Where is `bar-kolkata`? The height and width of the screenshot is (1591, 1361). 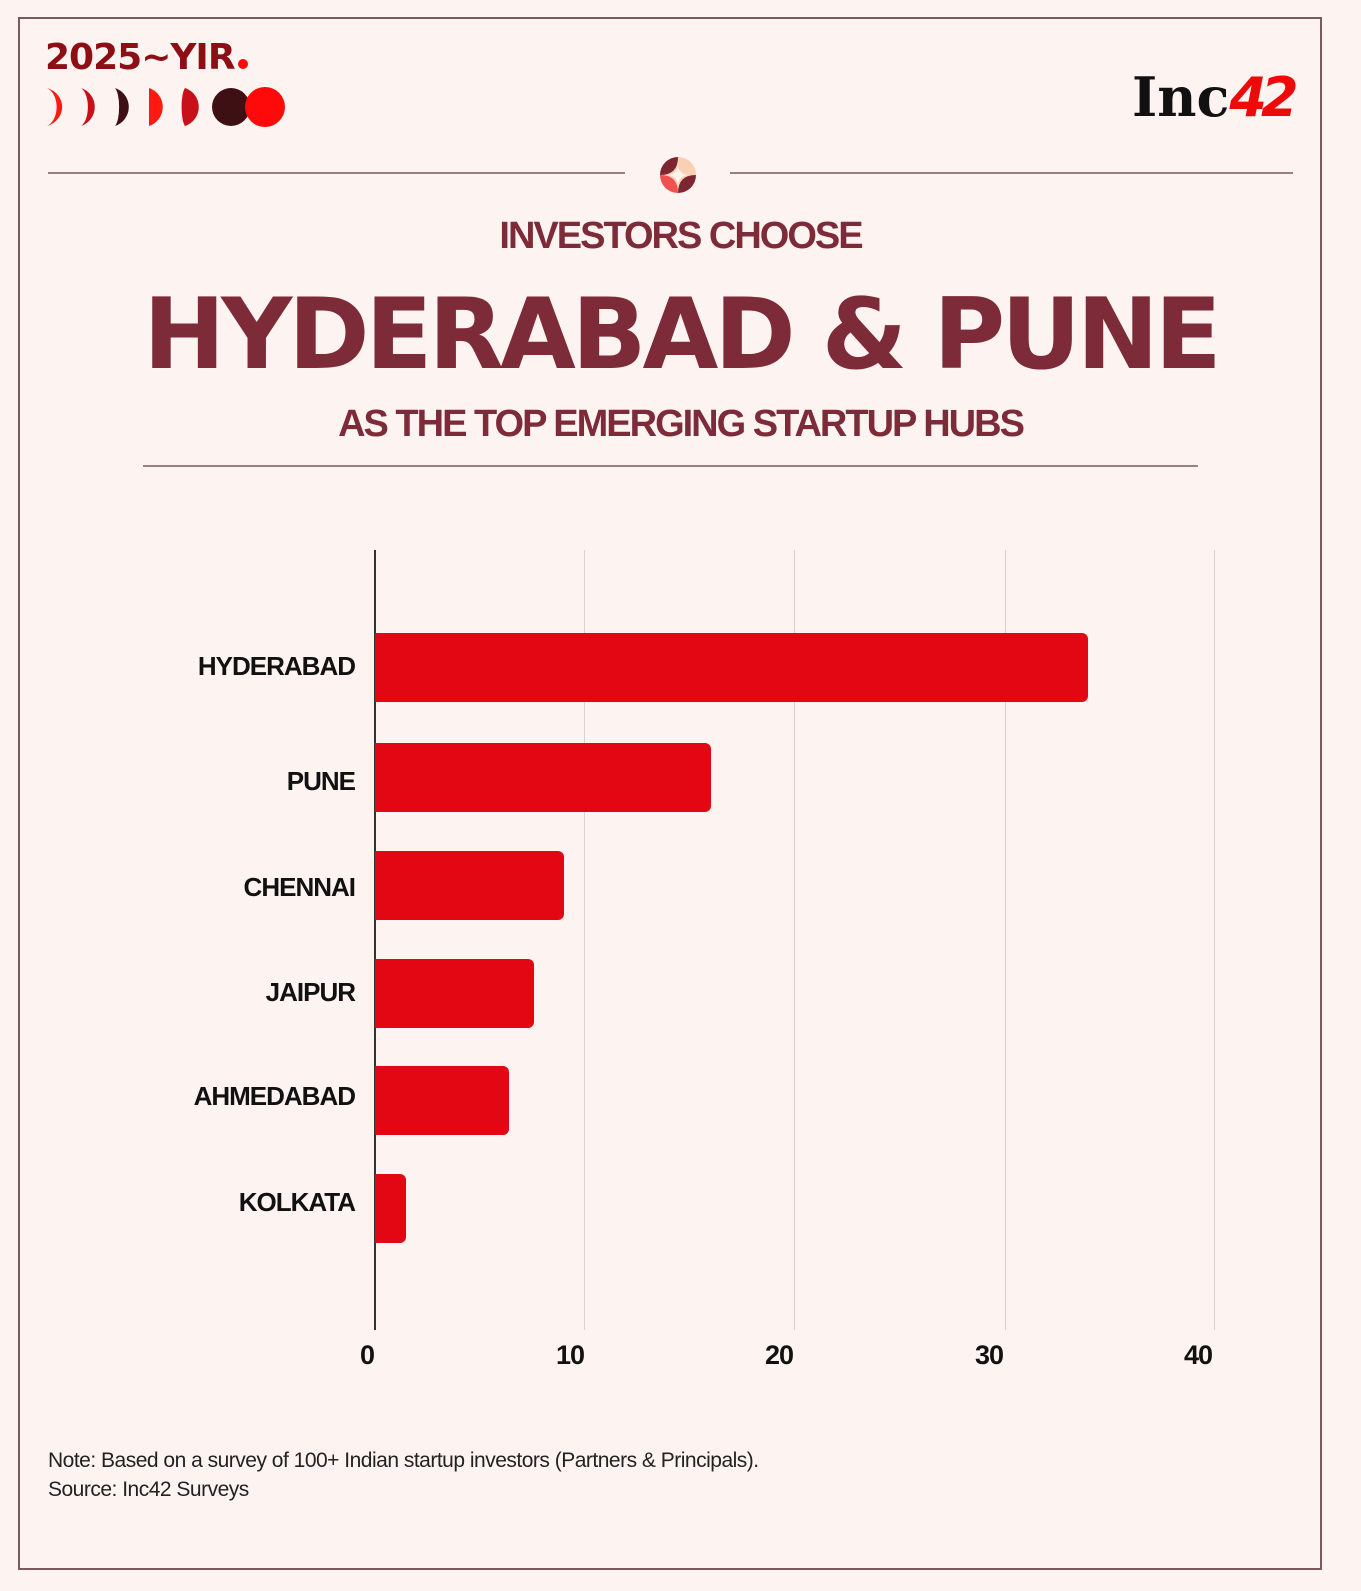
bar-kolkata is located at coordinates (391, 1208).